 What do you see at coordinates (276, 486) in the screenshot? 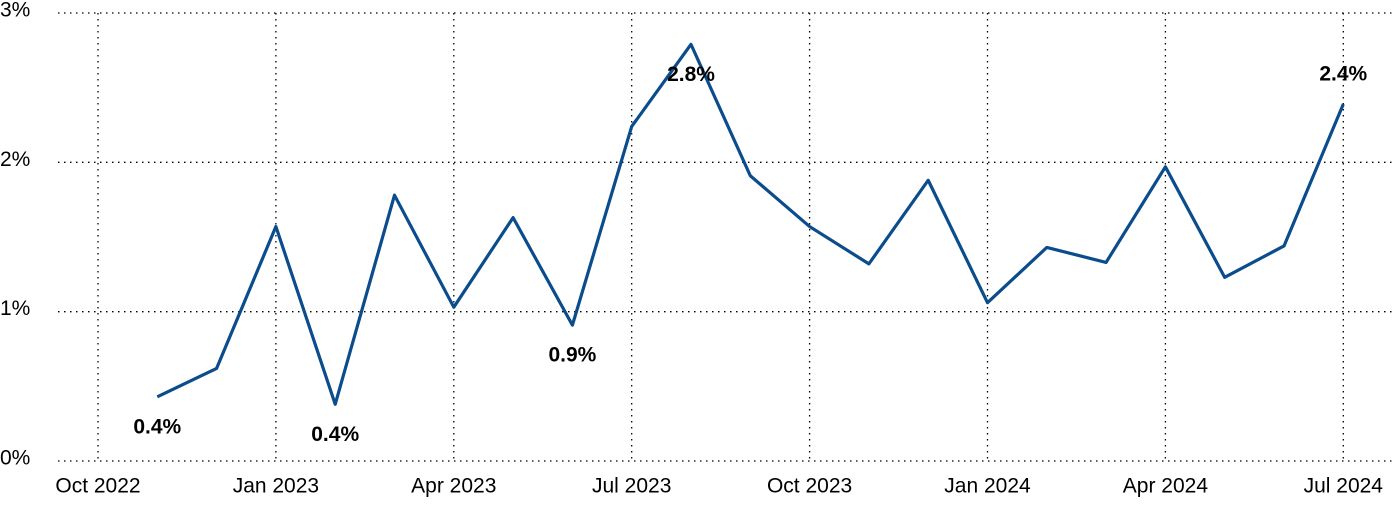
I see `x-tick-label: Jan 2023` at bounding box center [276, 486].